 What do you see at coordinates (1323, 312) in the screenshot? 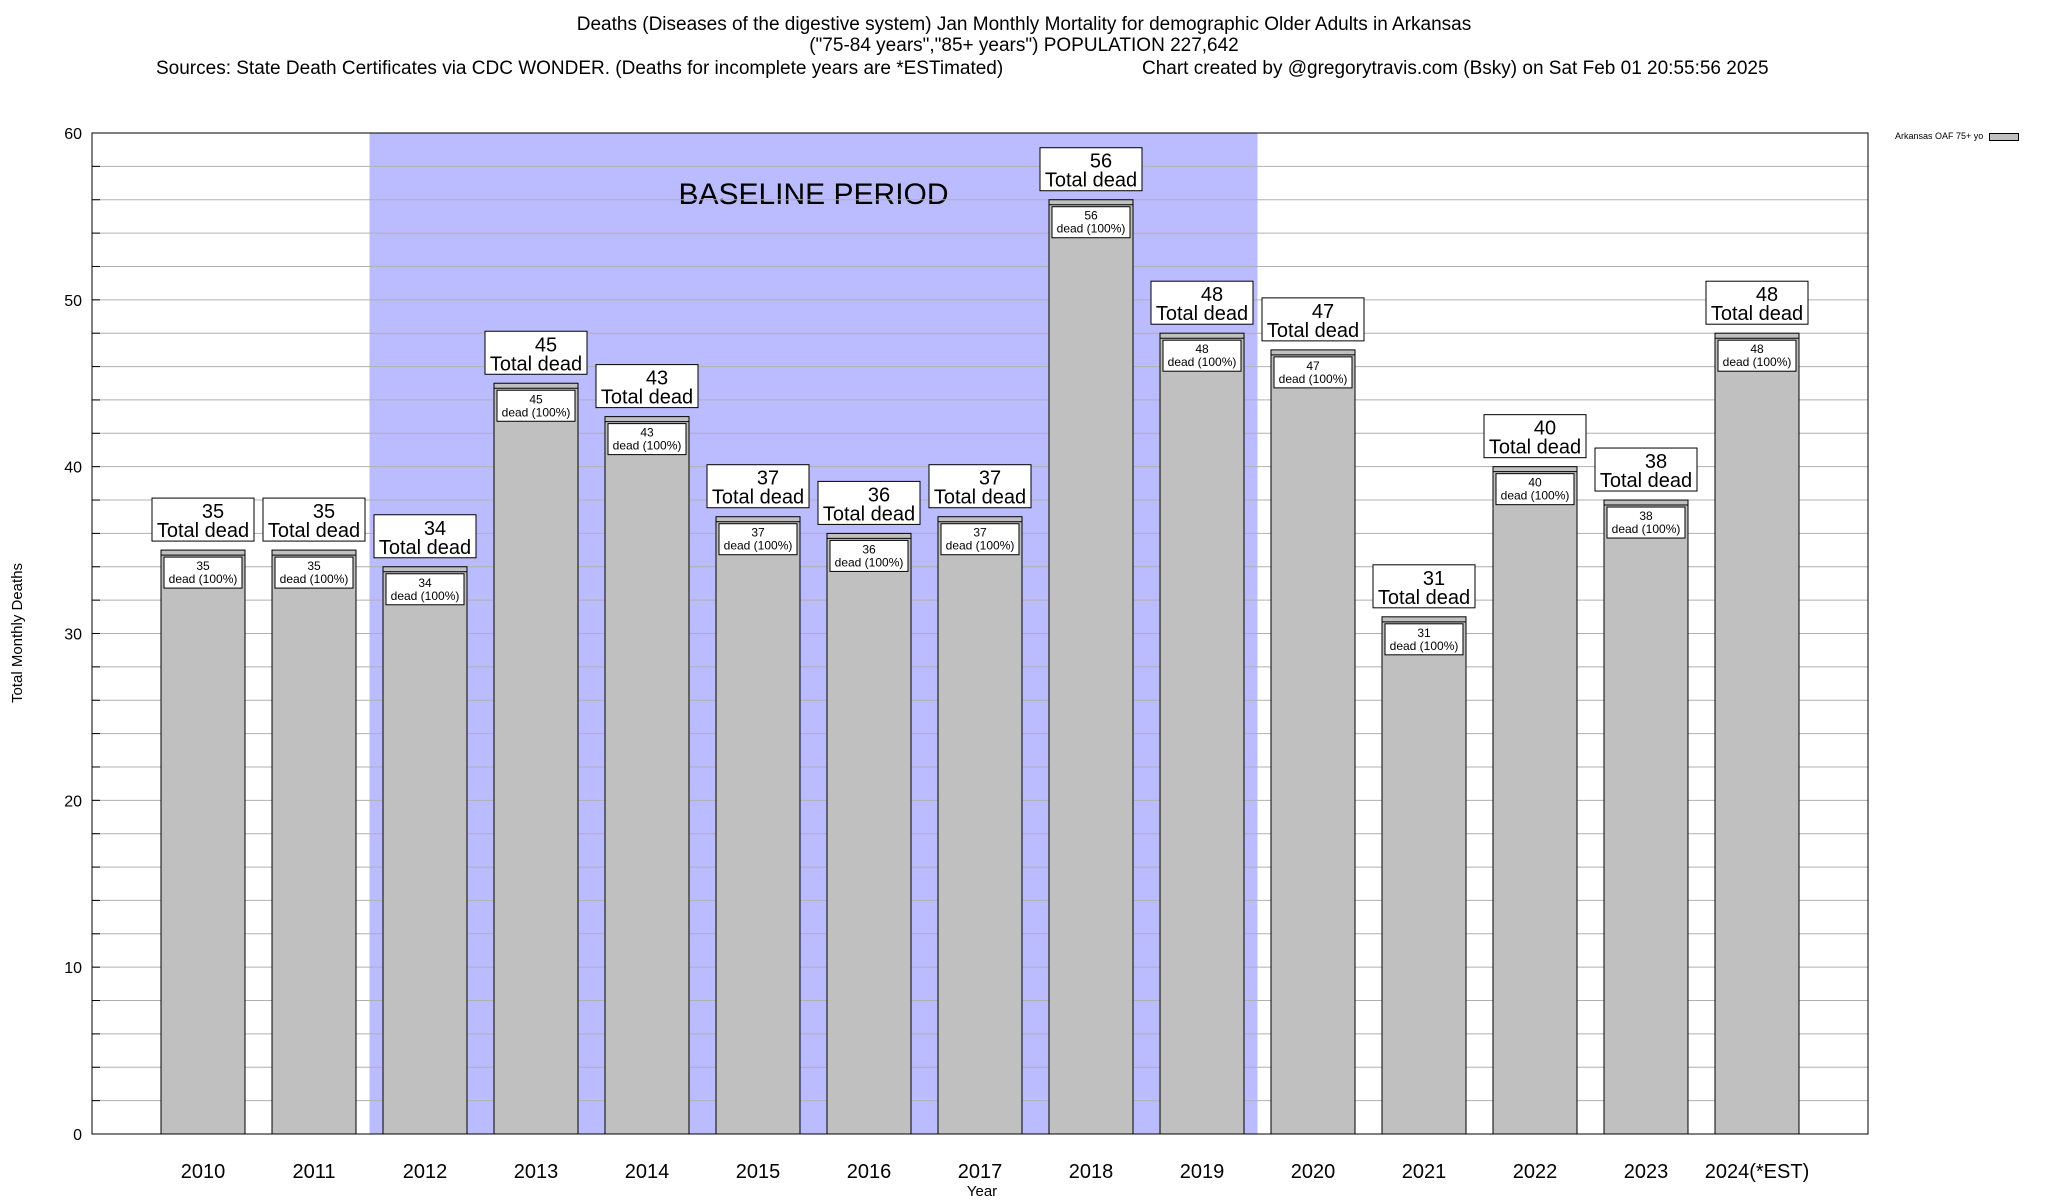
I see `bar-total-value: 47` at bounding box center [1323, 312].